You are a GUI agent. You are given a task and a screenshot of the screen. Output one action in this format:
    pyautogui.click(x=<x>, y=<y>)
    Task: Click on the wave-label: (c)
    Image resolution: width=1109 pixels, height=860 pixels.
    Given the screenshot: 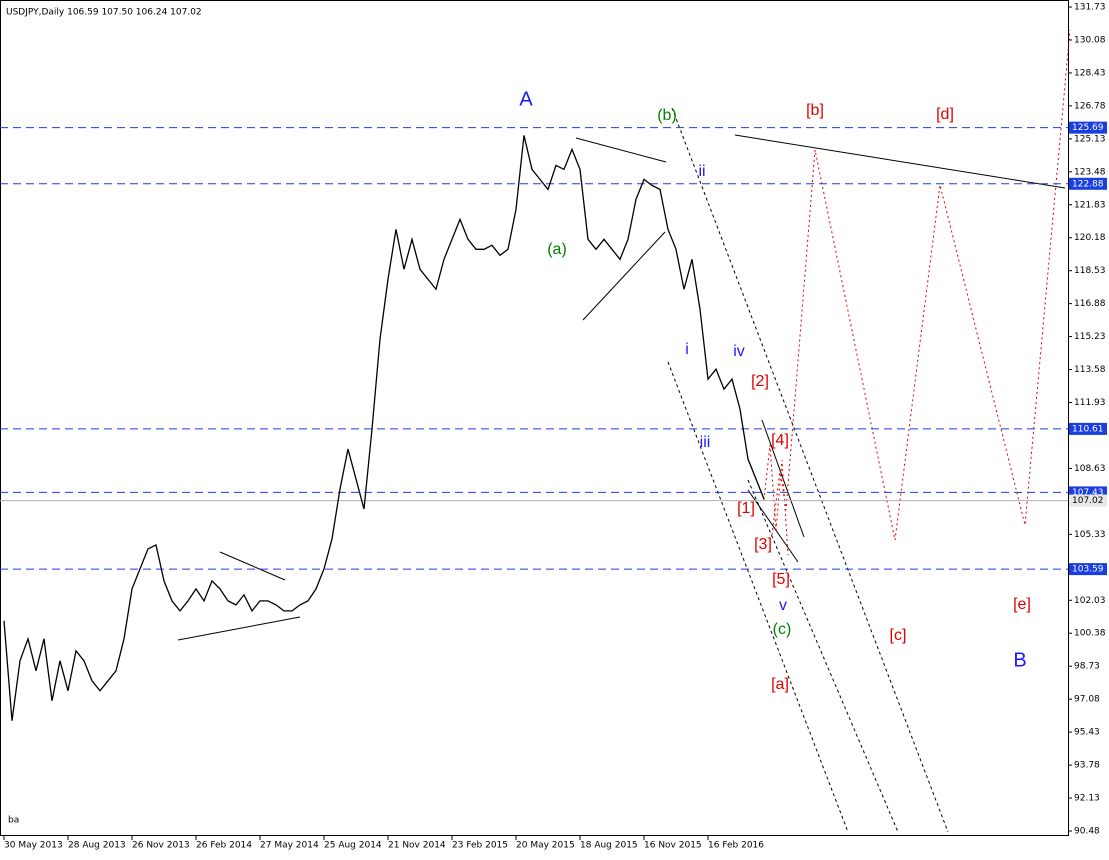 What is the action you would take?
    pyautogui.click(x=782, y=629)
    